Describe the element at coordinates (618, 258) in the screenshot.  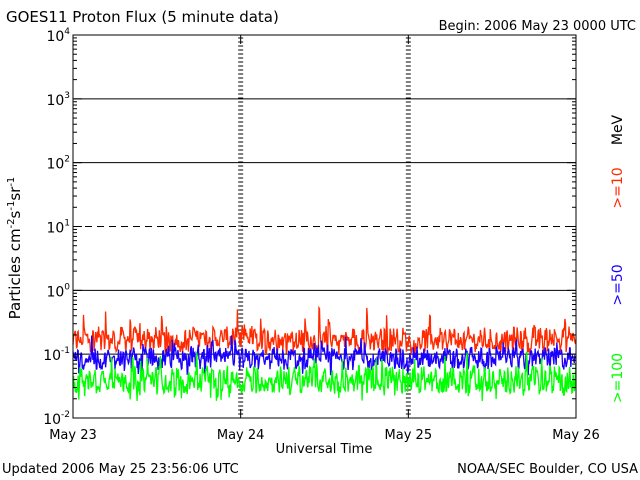
I see `legend: MeV >=10 >=50 >=100` at that location.